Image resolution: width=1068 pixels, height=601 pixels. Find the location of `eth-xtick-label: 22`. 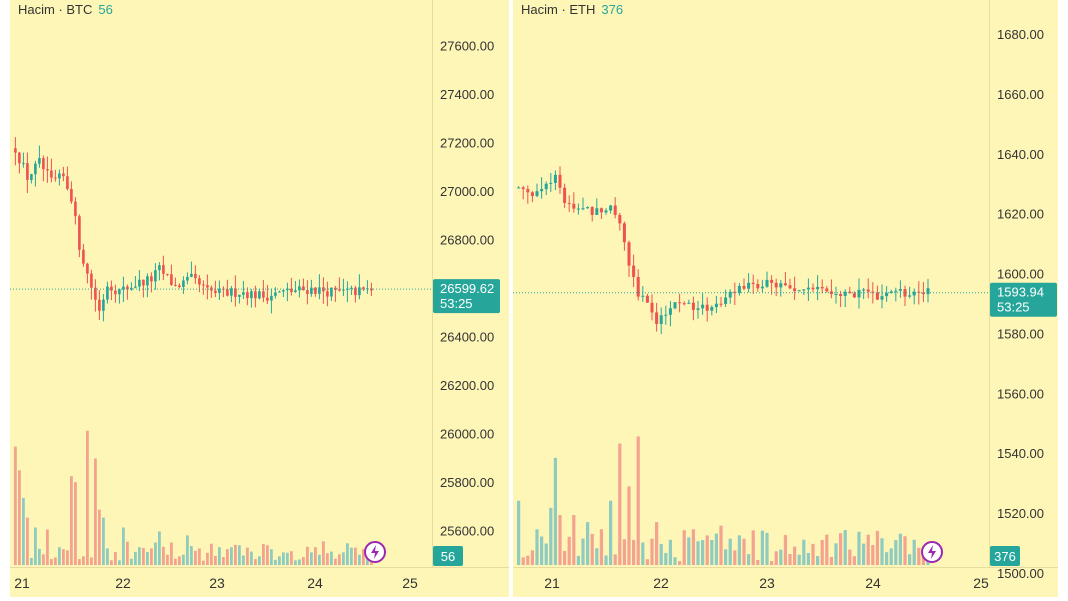

eth-xtick-label: 22 is located at coordinates (661, 583).